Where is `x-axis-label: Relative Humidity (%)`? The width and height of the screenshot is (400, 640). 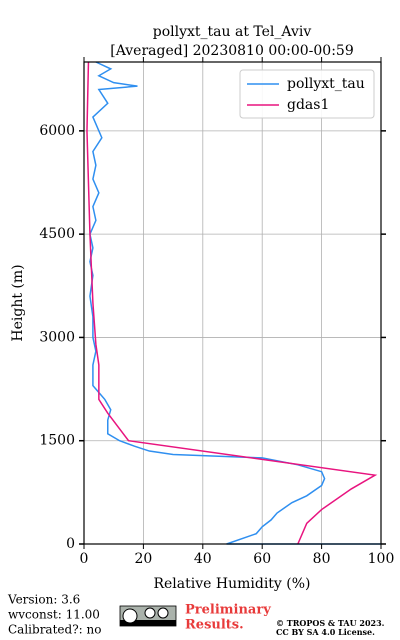
x-axis-label: Relative Humidity (%) is located at coordinates (231, 584).